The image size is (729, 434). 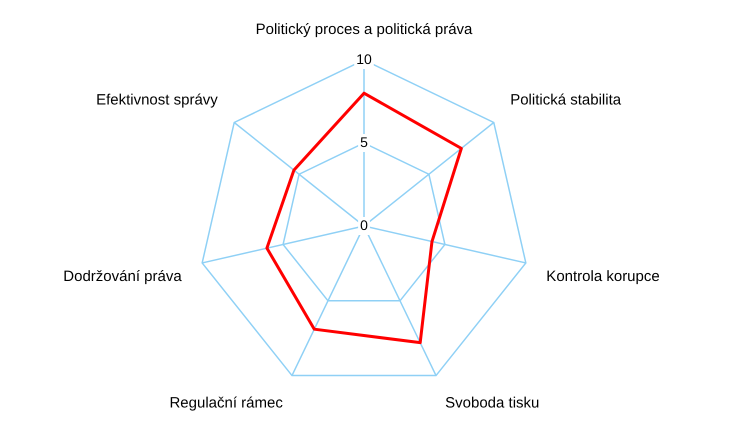 I want to click on spoke-label: Svoboda tisku, so click(x=492, y=403).